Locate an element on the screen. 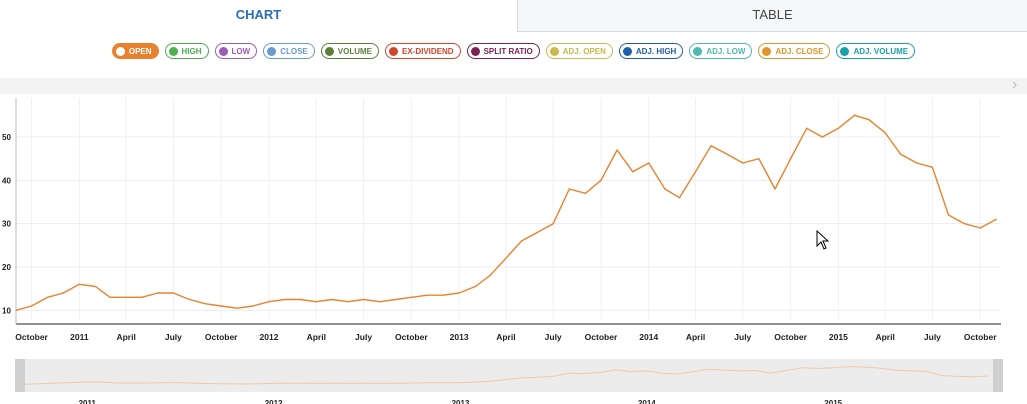 This screenshot has width=1027, height=404. series-toggle-split-ratio: SPLIT RATIO is located at coordinates (503, 51).